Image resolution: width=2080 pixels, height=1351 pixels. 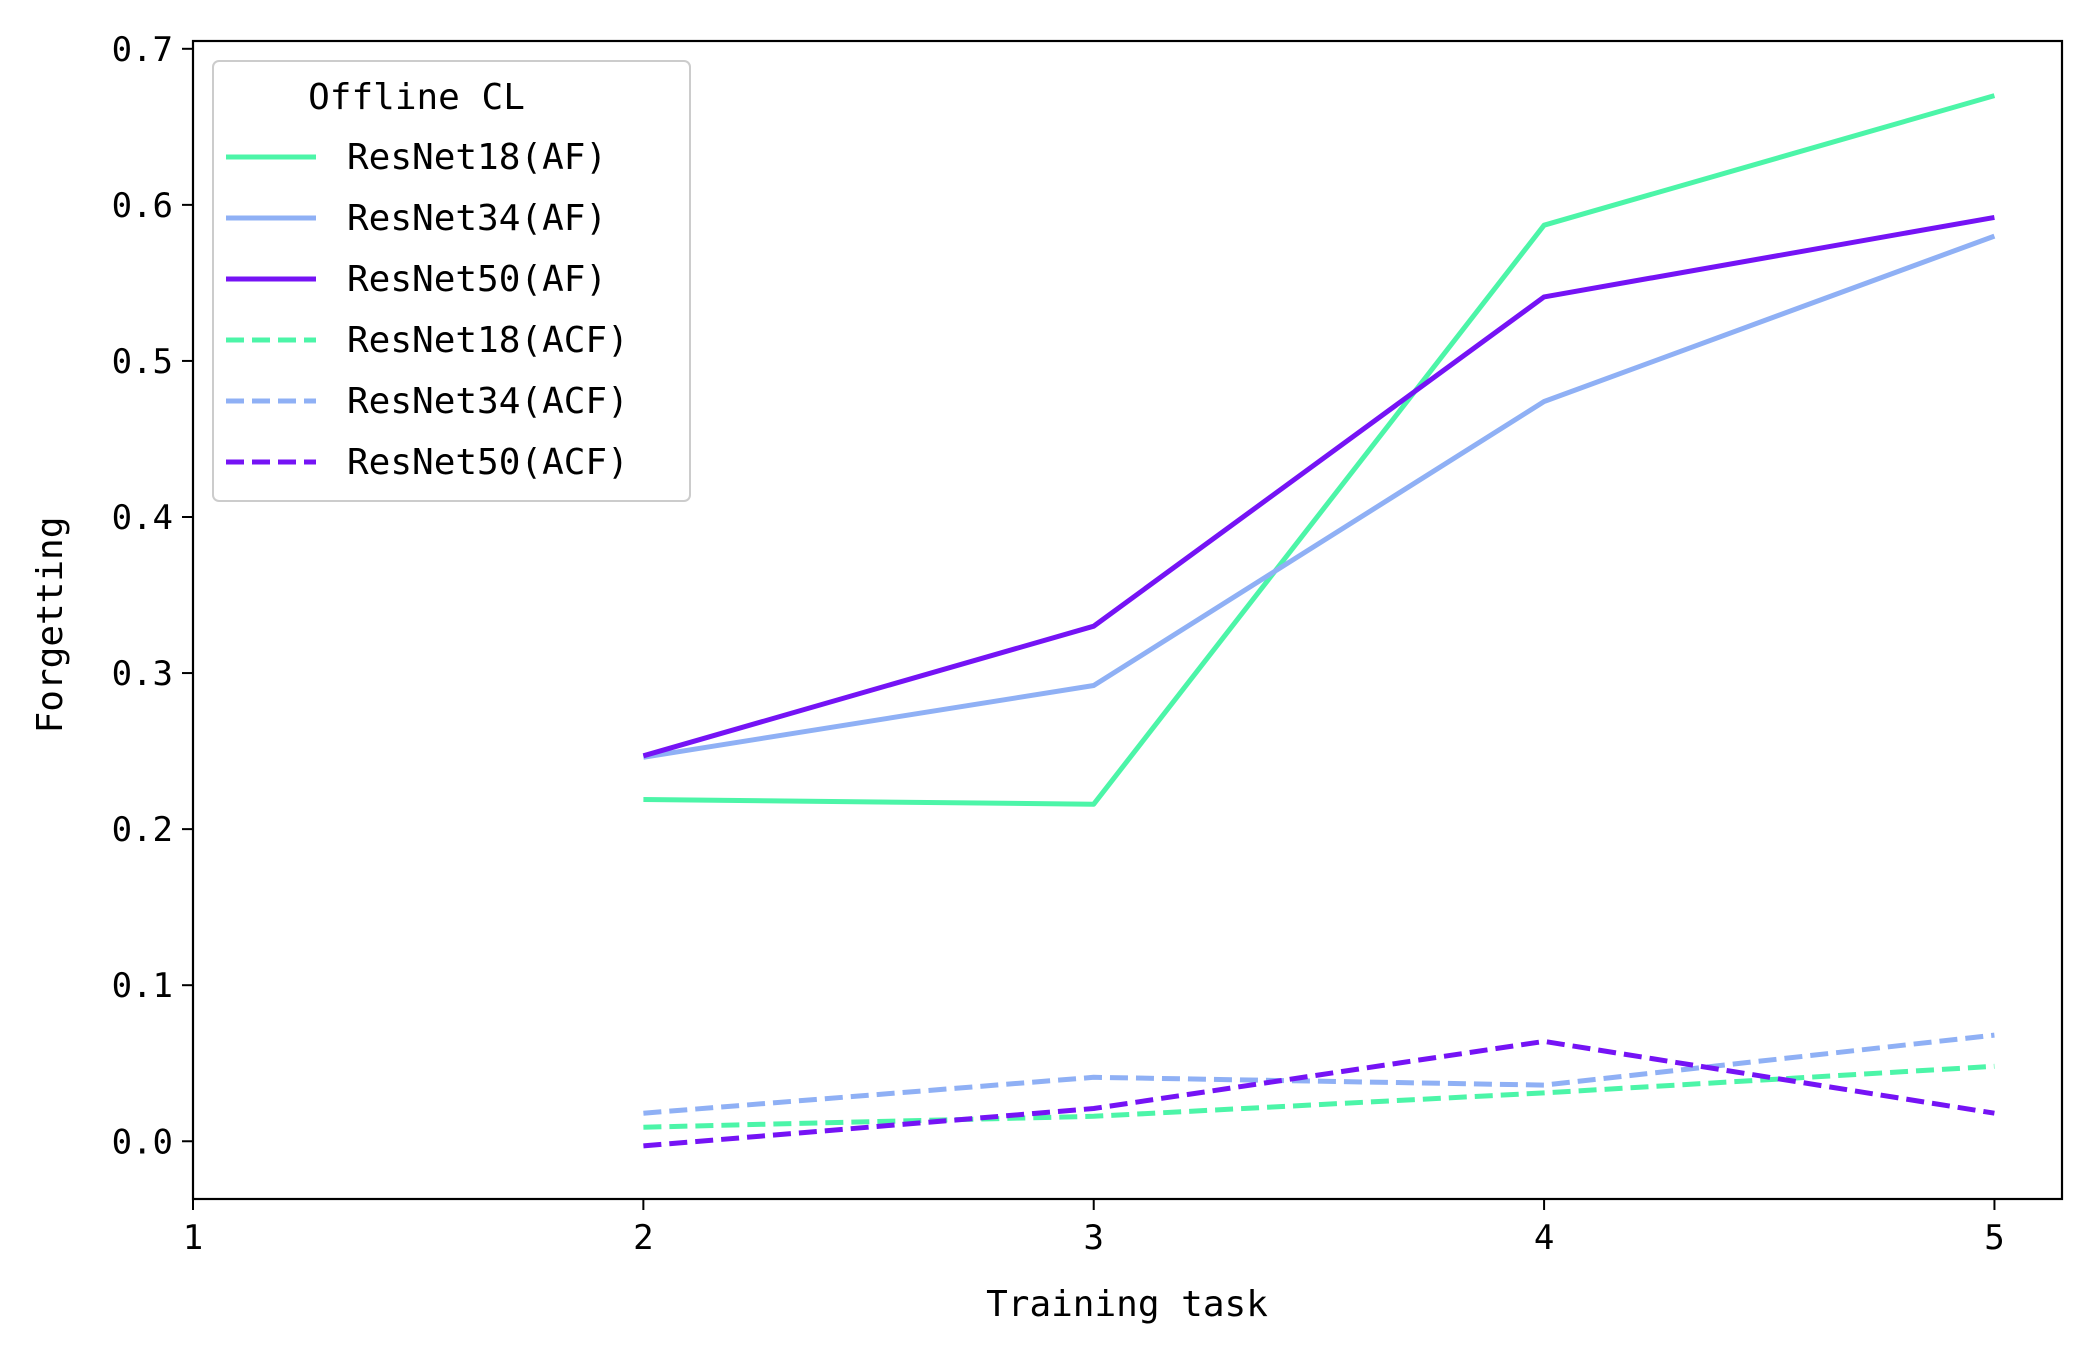 What do you see at coordinates (50, 625) in the screenshot?
I see `y-axis-label: Forgetting` at bounding box center [50, 625].